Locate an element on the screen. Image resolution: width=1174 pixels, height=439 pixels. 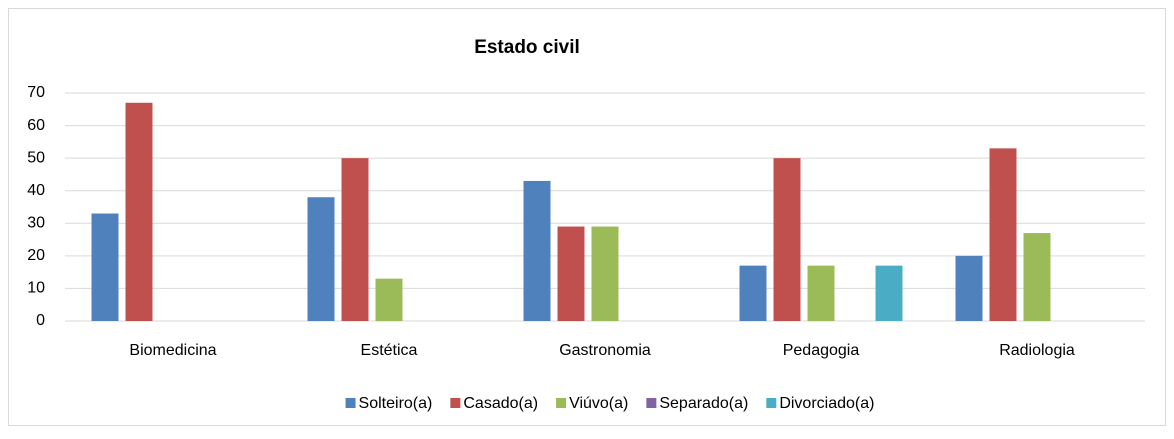
y-tick-label: 0 is located at coordinates (40, 320).